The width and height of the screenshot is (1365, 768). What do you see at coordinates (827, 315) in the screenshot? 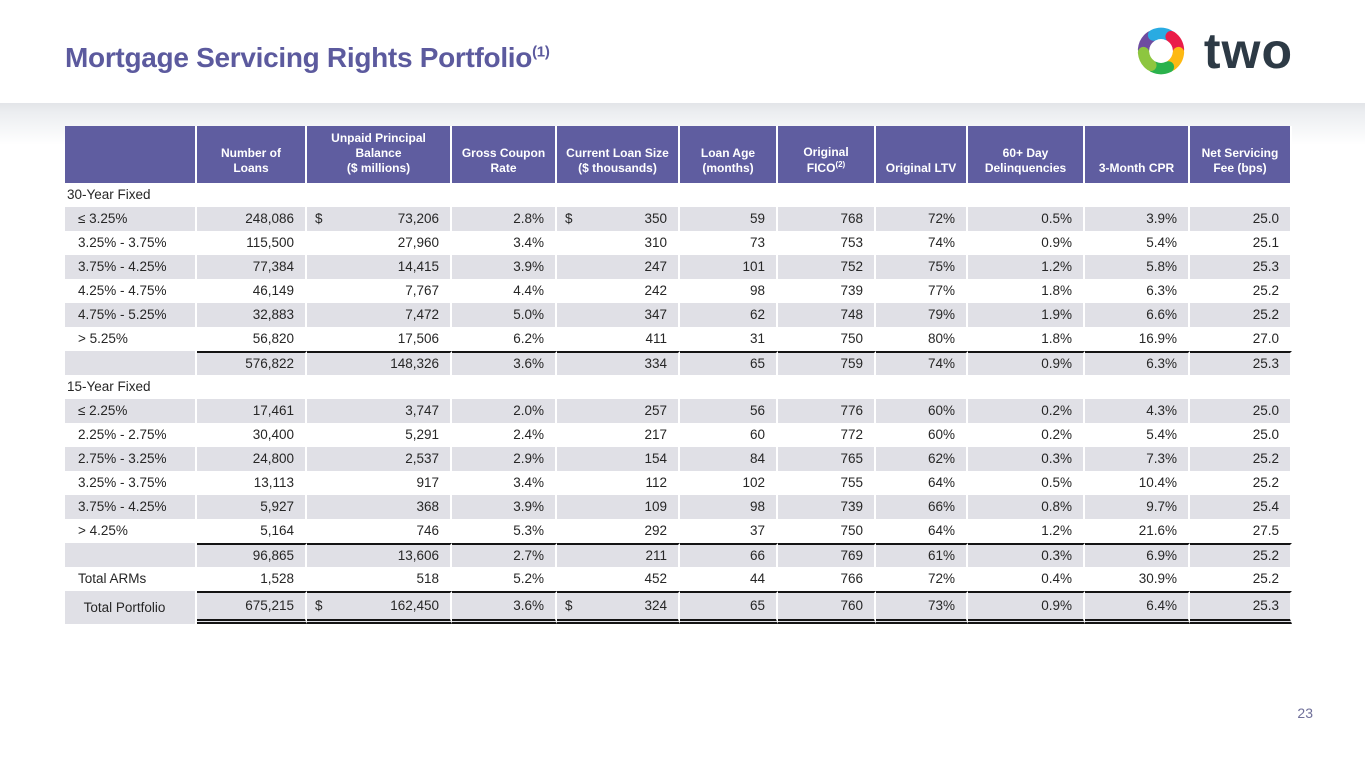
I see `value-cell: 748` at bounding box center [827, 315].